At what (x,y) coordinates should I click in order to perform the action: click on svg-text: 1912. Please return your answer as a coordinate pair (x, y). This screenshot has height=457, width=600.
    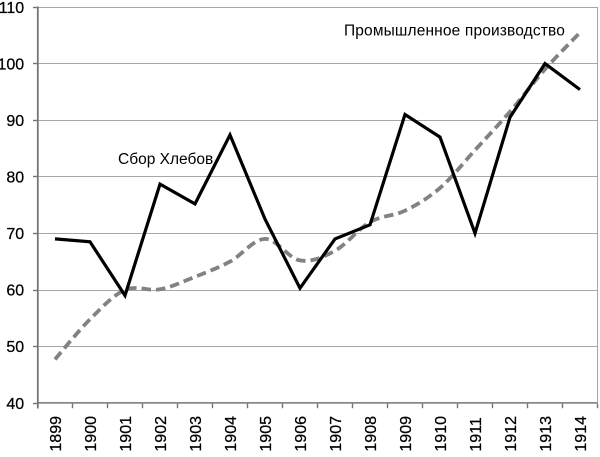
    Looking at the image, I should click on (511, 434).